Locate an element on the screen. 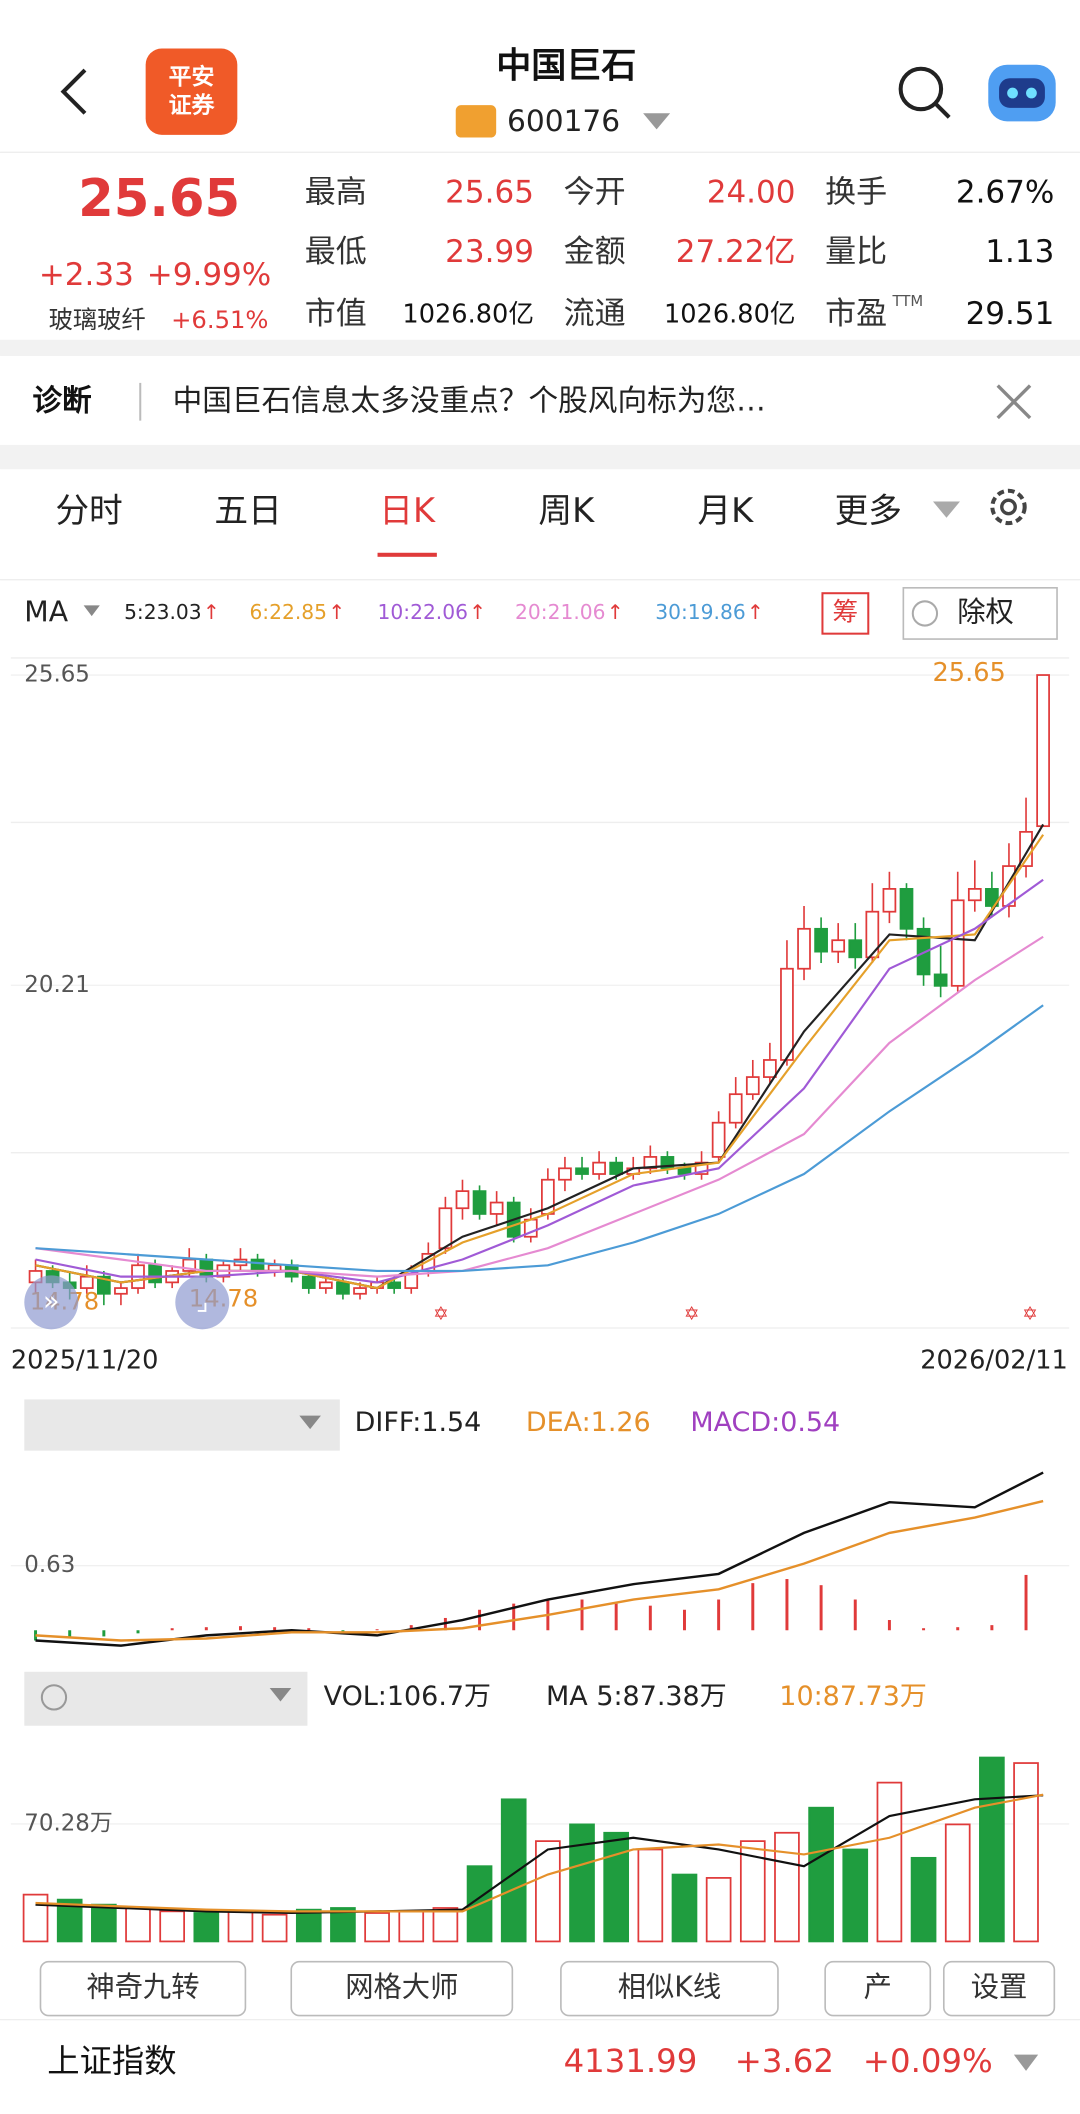 The width and height of the screenshot is (1080, 2114). assistant-eye is located at coordinates (1012, 93).